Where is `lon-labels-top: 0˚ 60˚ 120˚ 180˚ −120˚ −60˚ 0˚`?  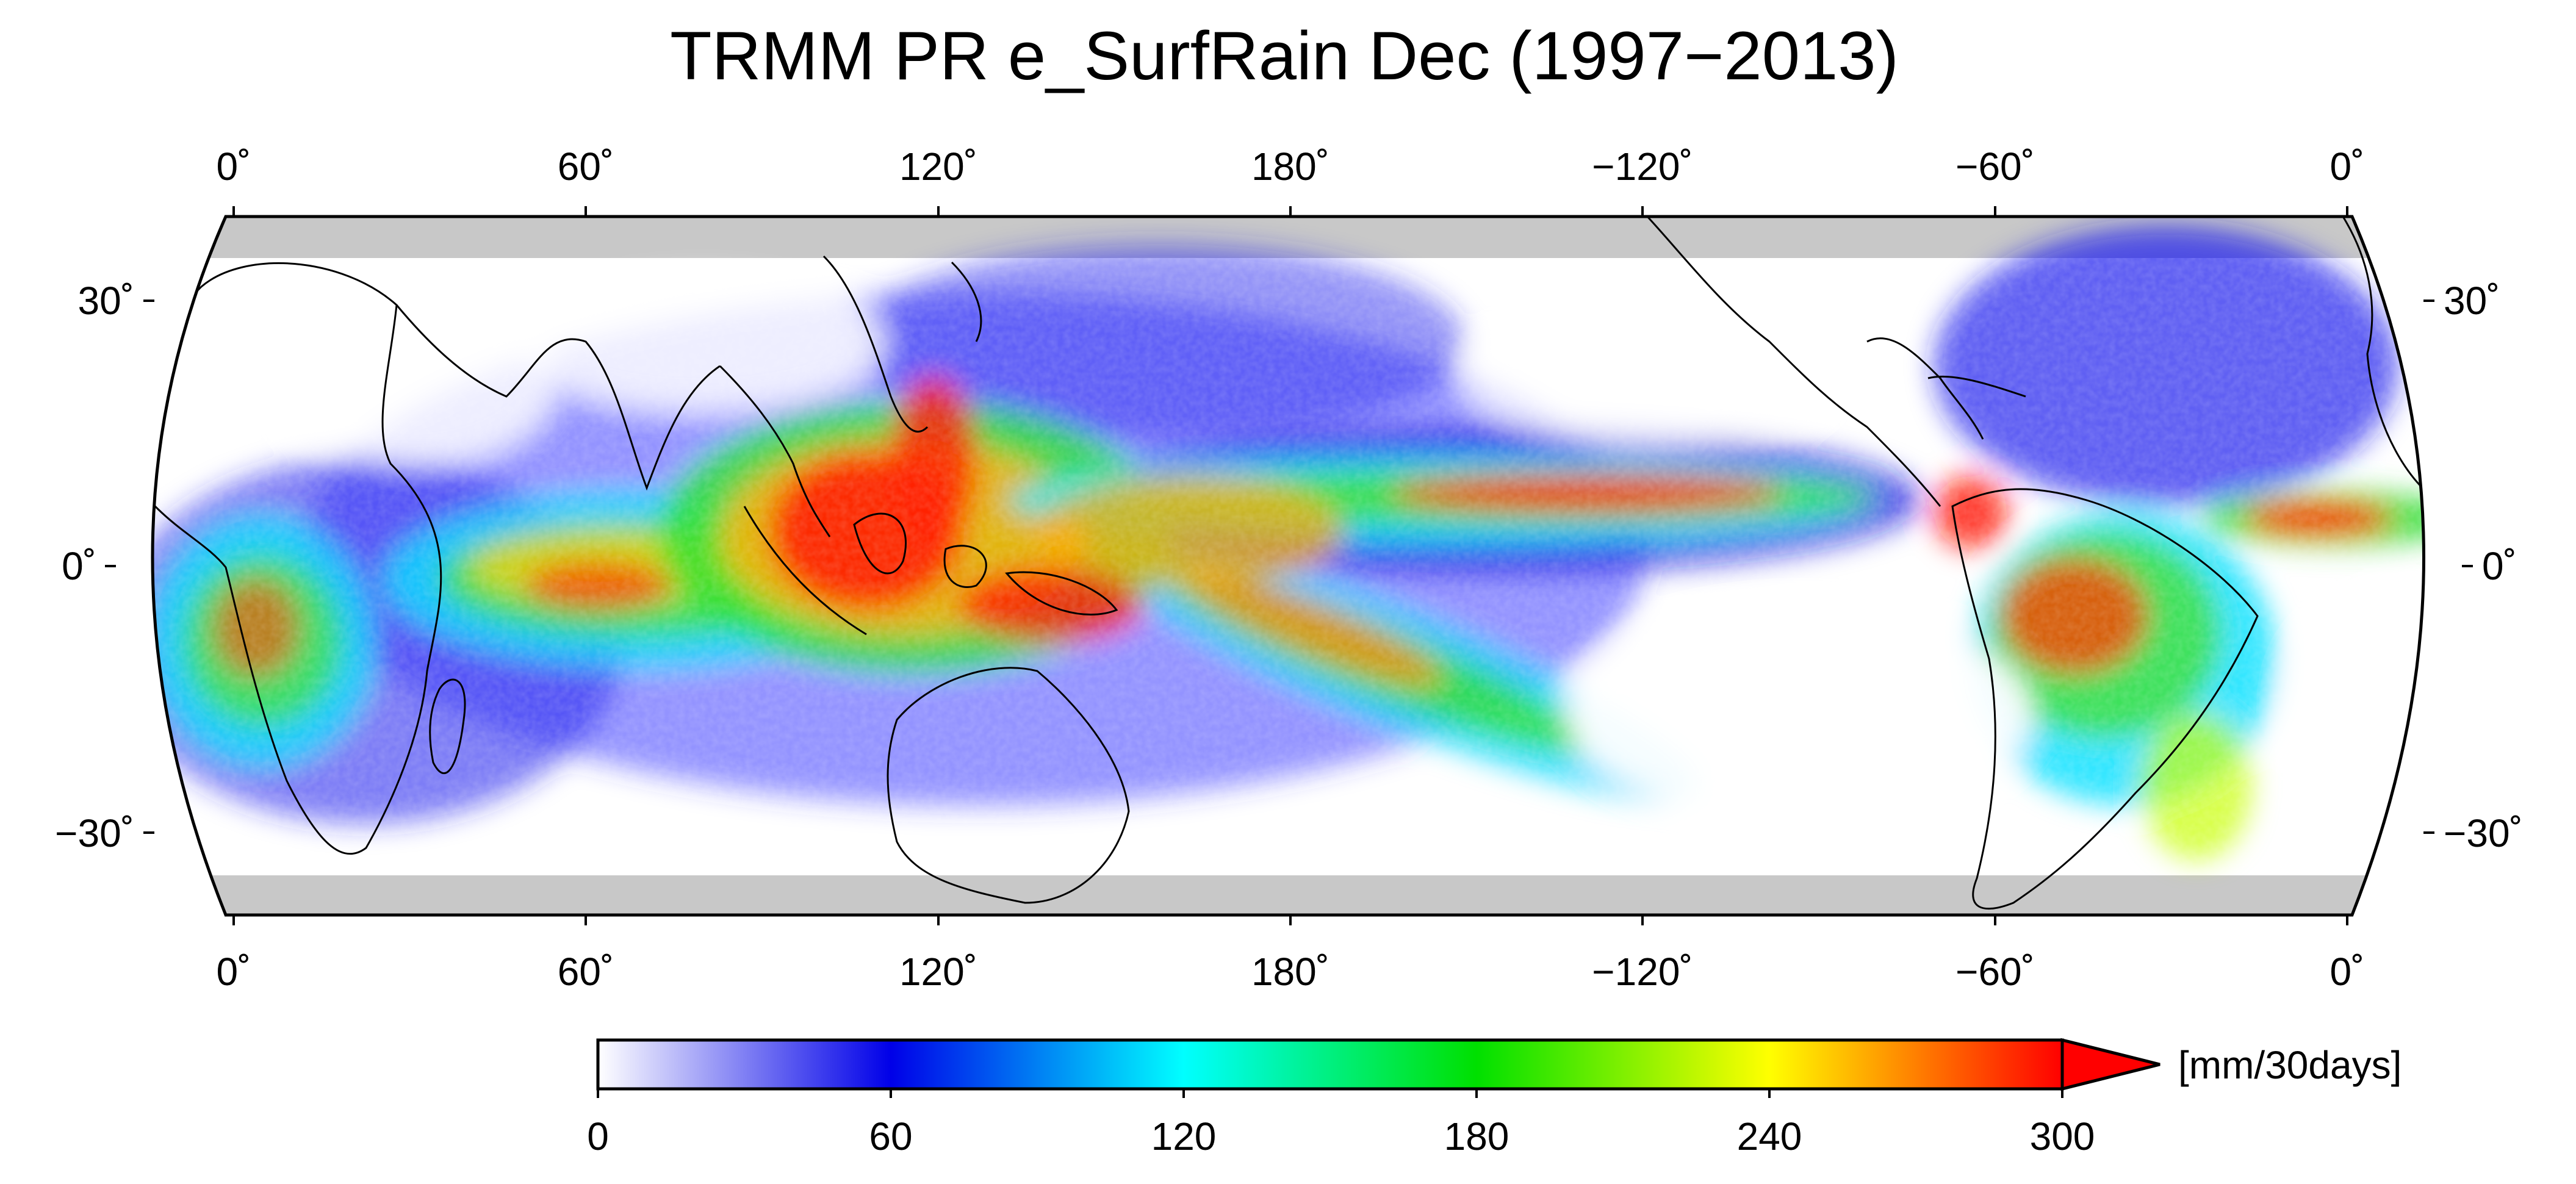 lon-labels-top: 0˚ 60˚ 120˚ 180˚ −120˚ −60˚ 0˚ is located at coordinates (1291, 167).